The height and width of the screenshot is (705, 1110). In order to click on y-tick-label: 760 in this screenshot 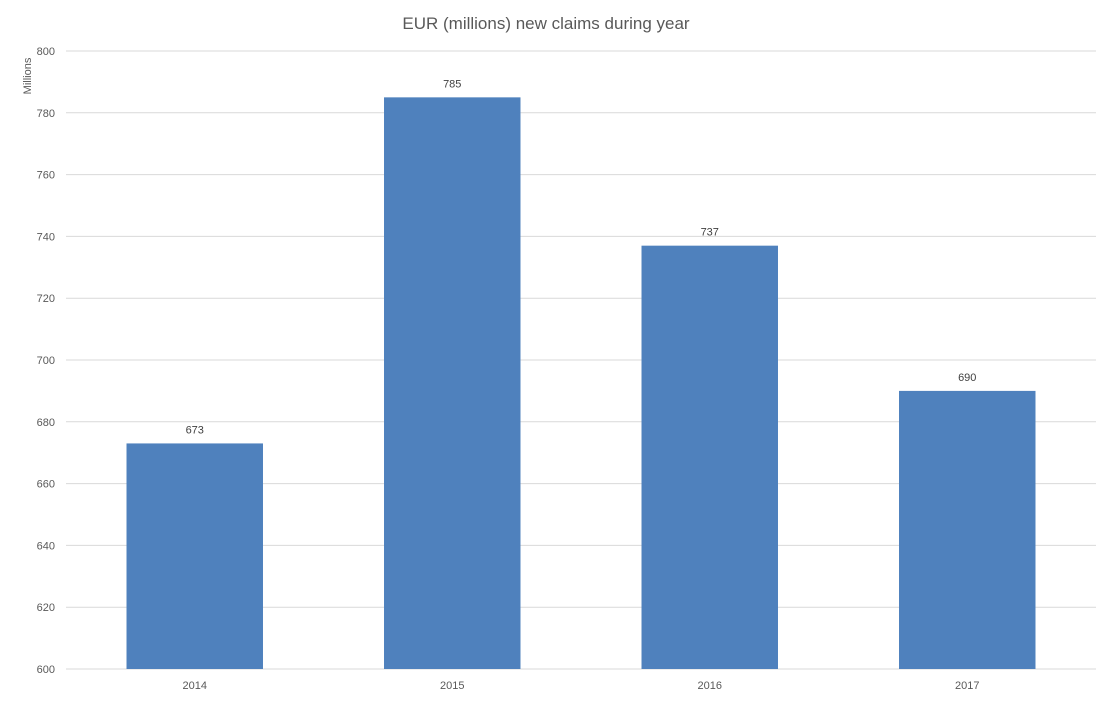, I will do `click(46, 176)`.